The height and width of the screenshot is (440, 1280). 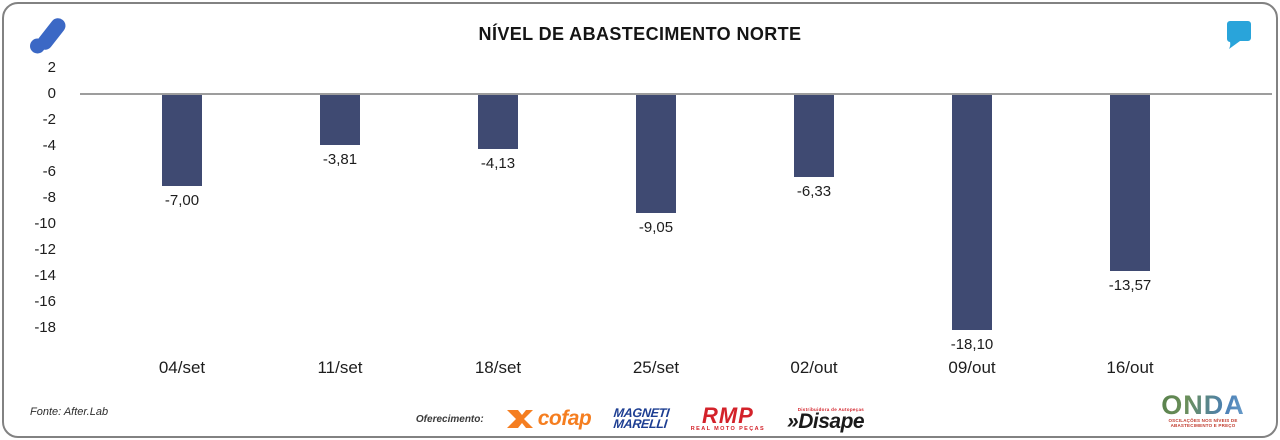 I want to click on rmp-logo: RMP REAL MOTO PEÇAS, so click(x=728, y=418).